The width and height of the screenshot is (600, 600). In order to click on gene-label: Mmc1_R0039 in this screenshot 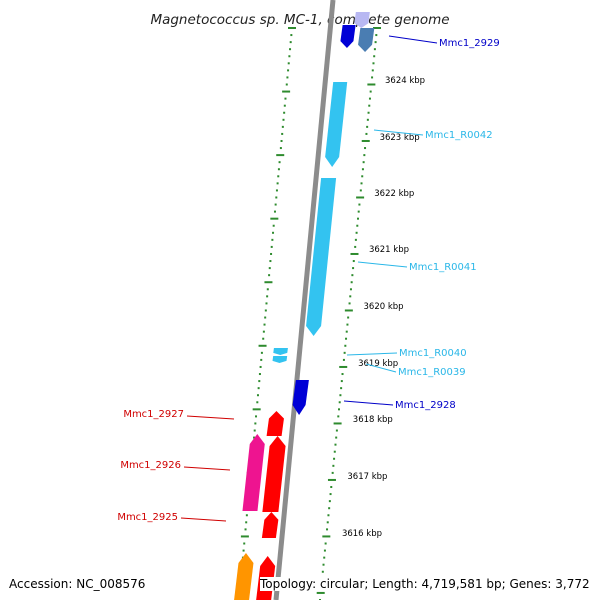, I will do `click(432, 372)`.